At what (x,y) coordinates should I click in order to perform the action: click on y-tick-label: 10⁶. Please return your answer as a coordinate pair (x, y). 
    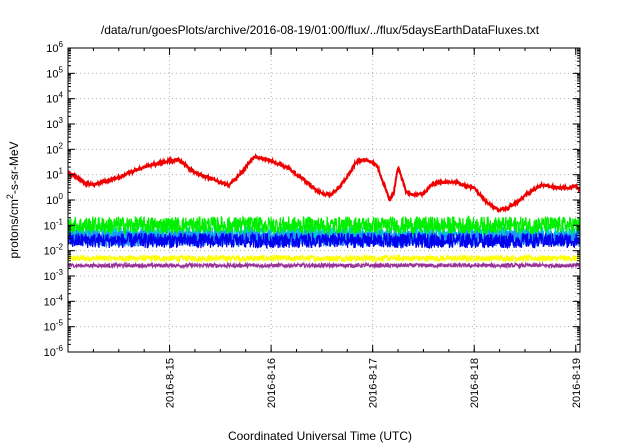
    Looking at the image, I should click on (54, 47).